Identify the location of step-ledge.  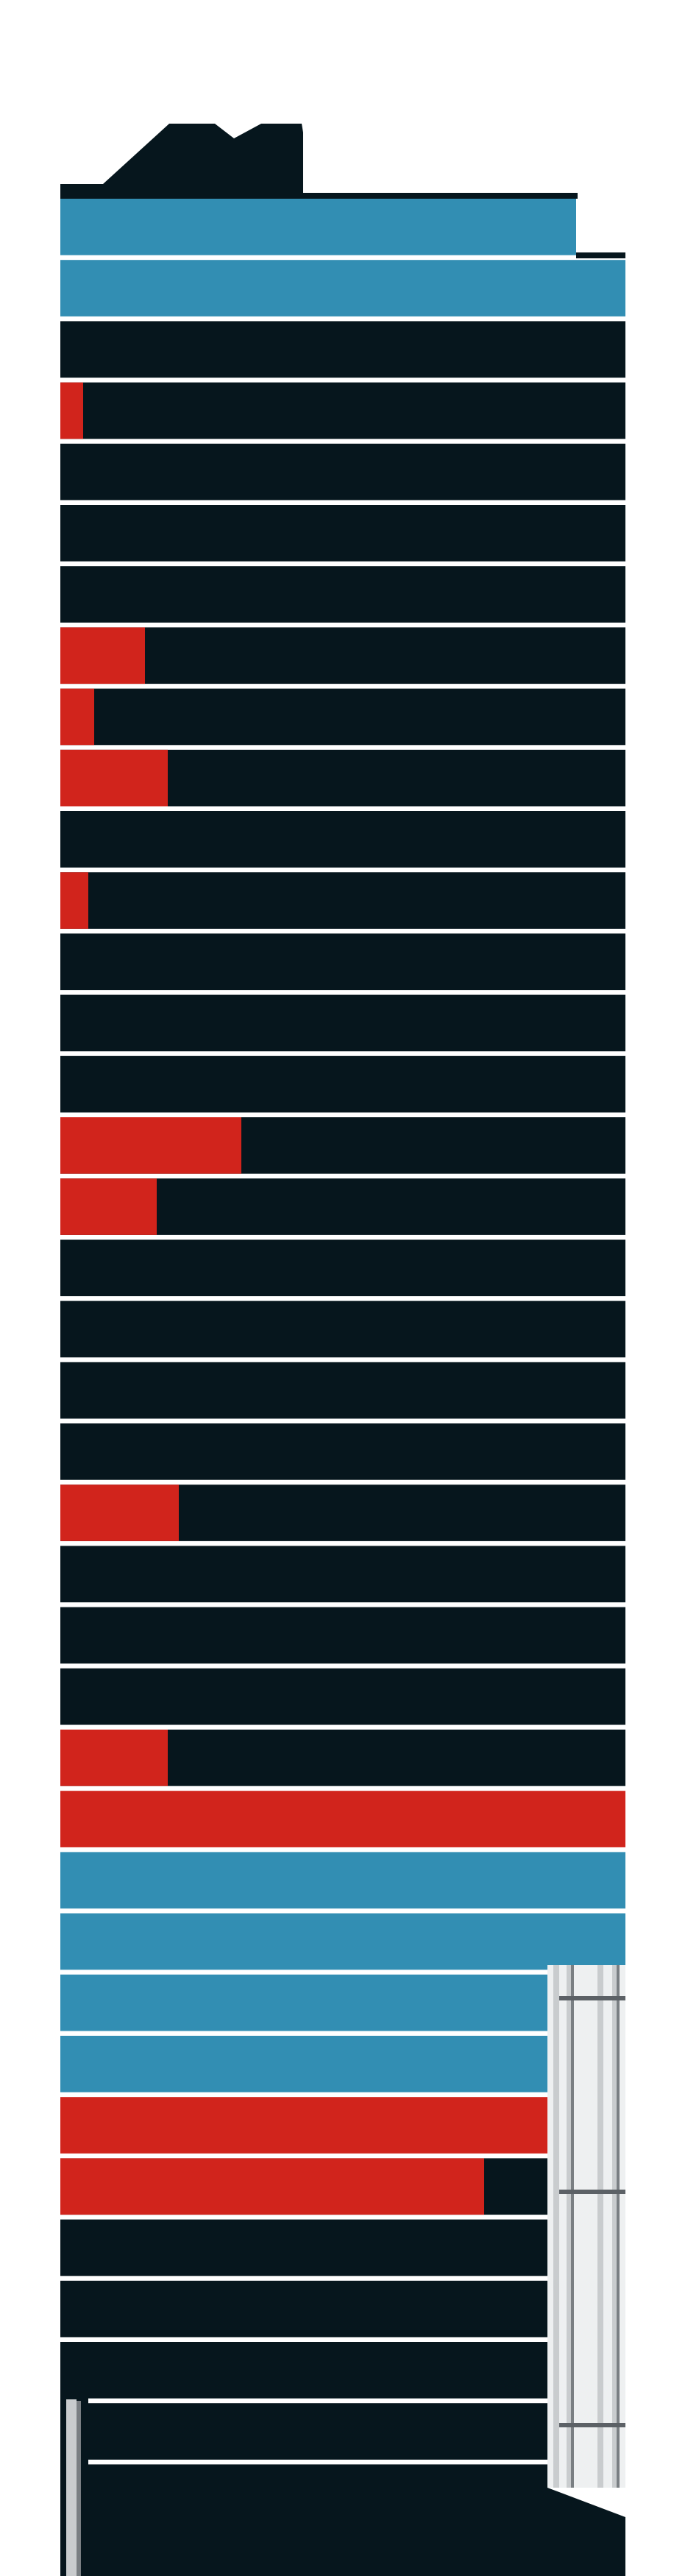
(600, 255).